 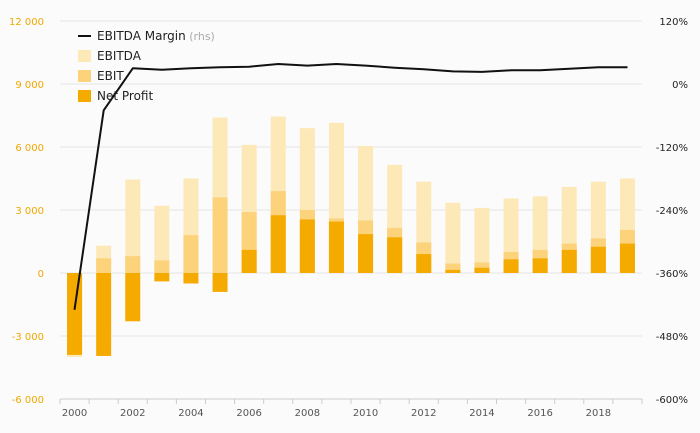 I want to click on x-tick-label: 2016, so click(x=539, y=413).